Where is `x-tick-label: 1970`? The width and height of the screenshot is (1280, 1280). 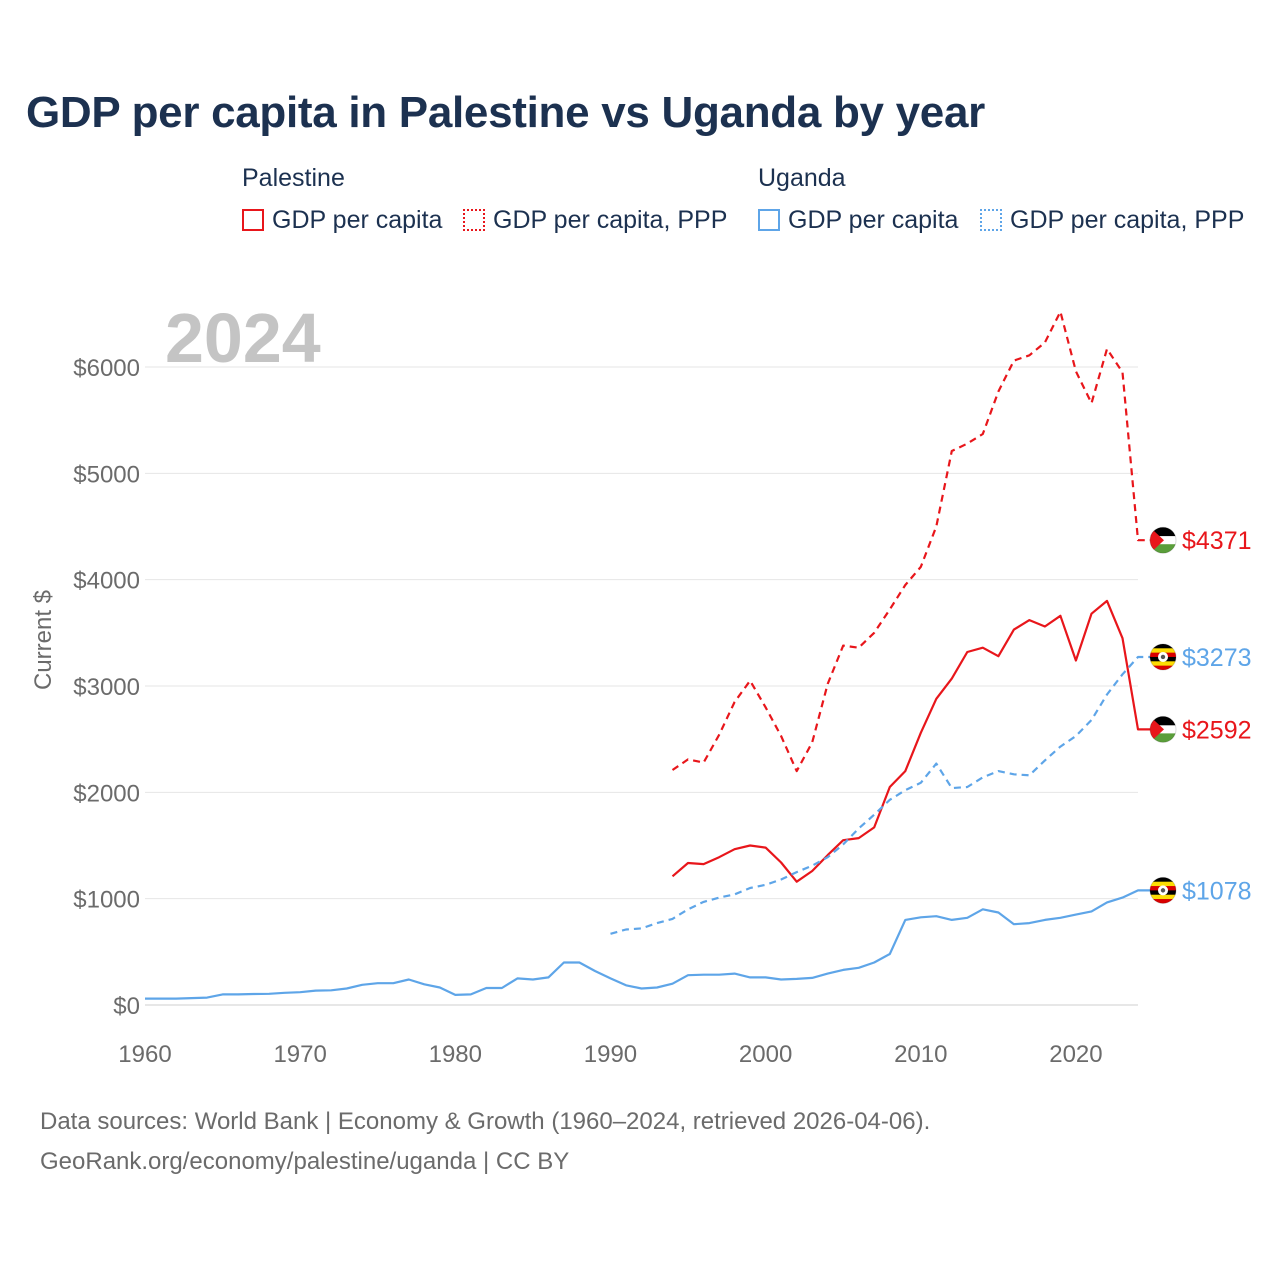 x-tick-label: 1970 is located at coordinates (299, 1054).